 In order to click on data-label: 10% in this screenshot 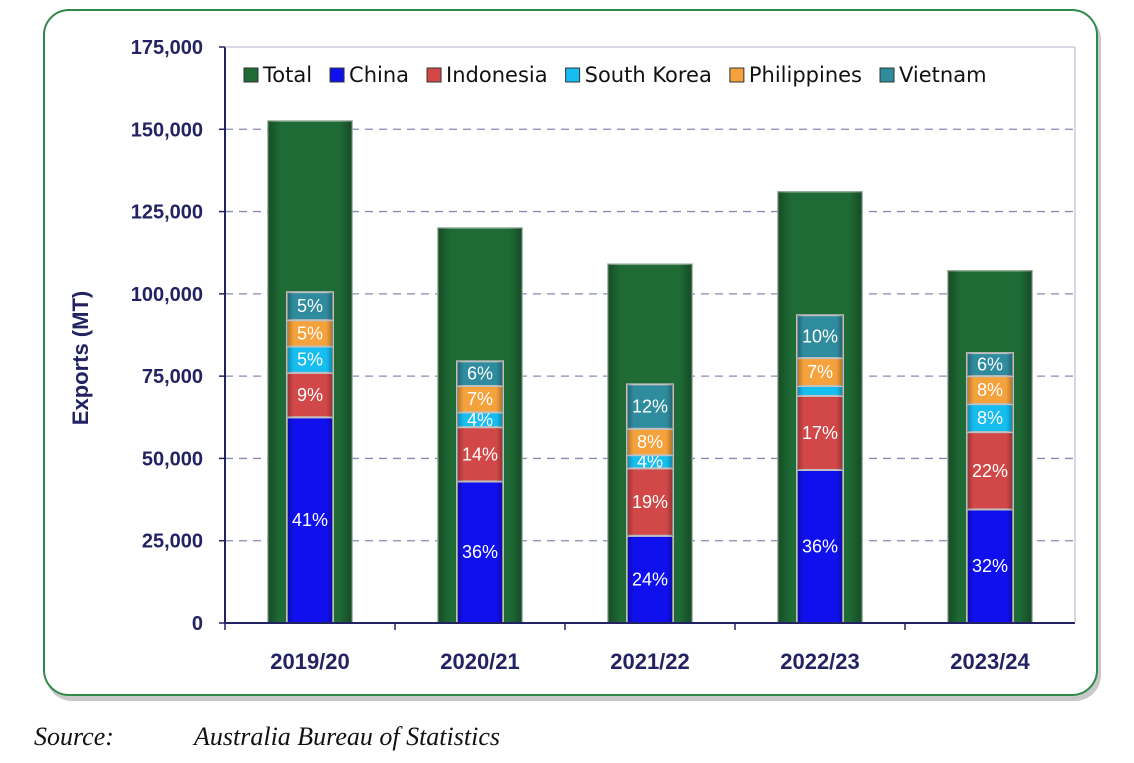, I will do `click(820, 337)`.